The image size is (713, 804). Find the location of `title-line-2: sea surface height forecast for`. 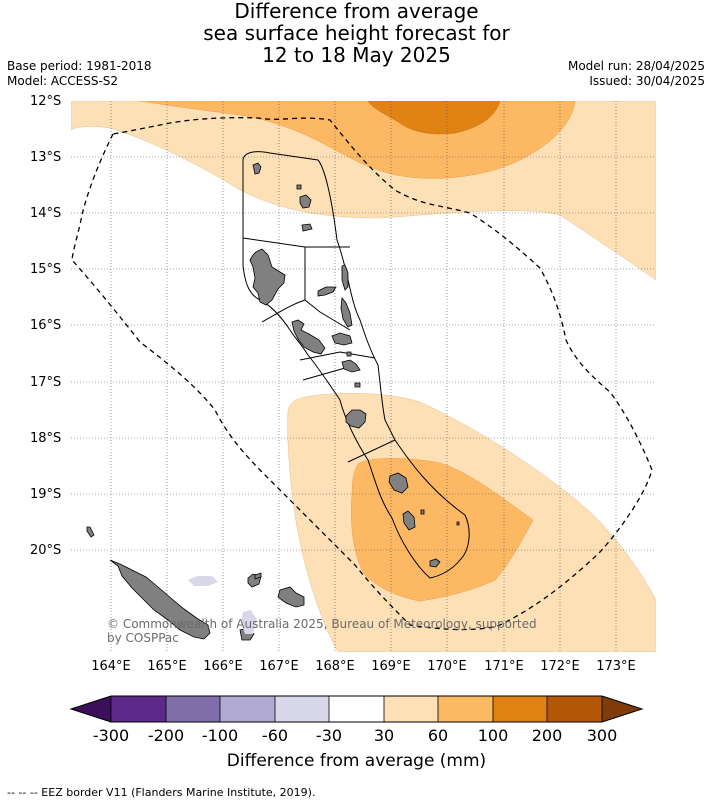

title-line-2: sea surface height forecast for is located at coordinates (356, 33).